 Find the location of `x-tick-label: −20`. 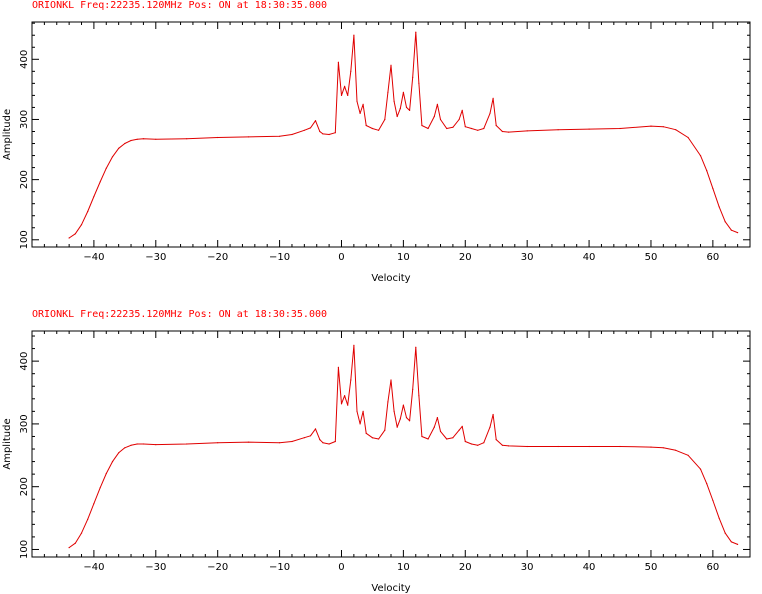

x-tick-label: −20 is located at coordinates (217, 257).